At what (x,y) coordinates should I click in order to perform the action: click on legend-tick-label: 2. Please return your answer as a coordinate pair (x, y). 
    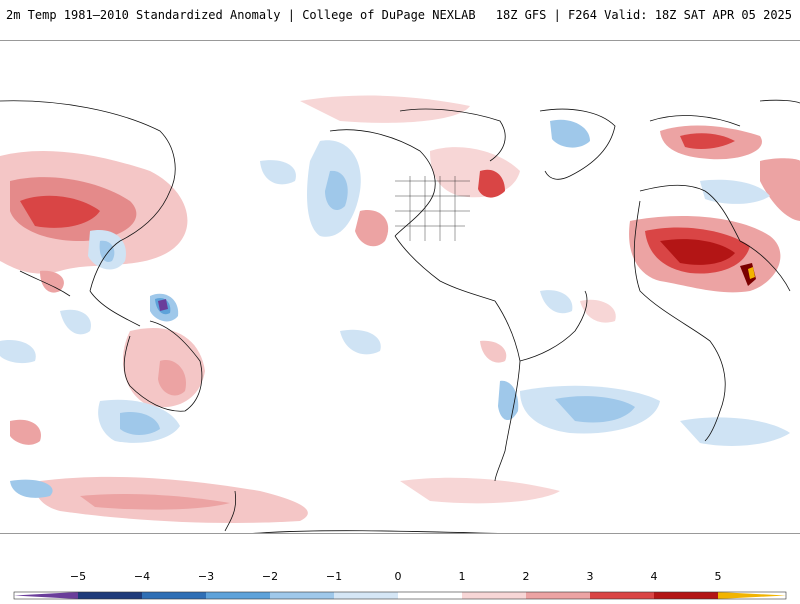
    Looking at the image, I should click on (526, 576).